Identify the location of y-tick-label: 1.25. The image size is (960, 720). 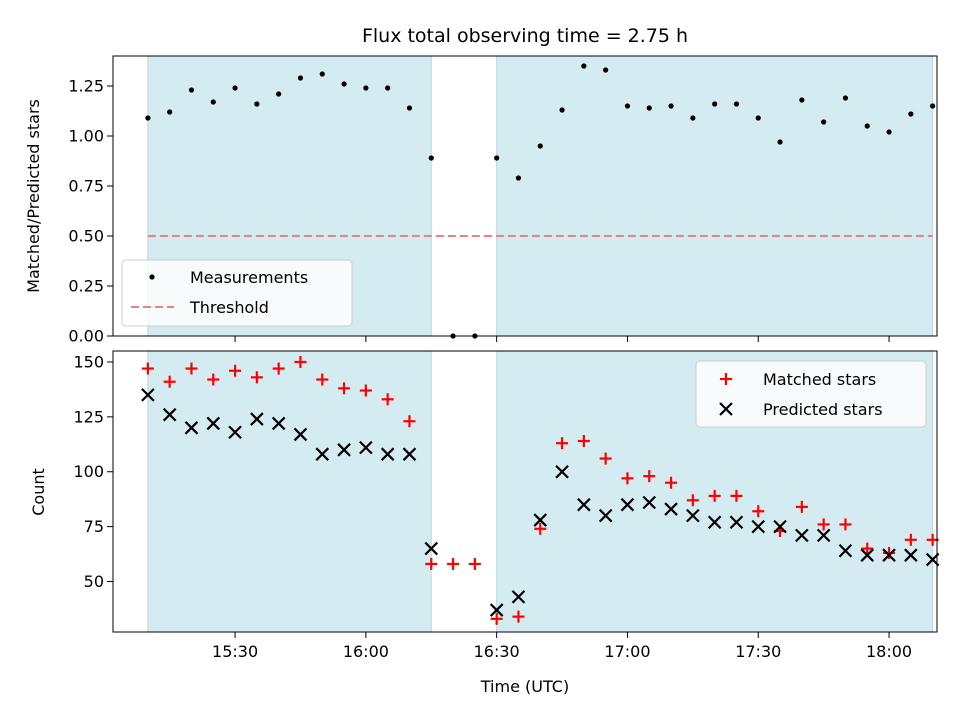
(86, 86).